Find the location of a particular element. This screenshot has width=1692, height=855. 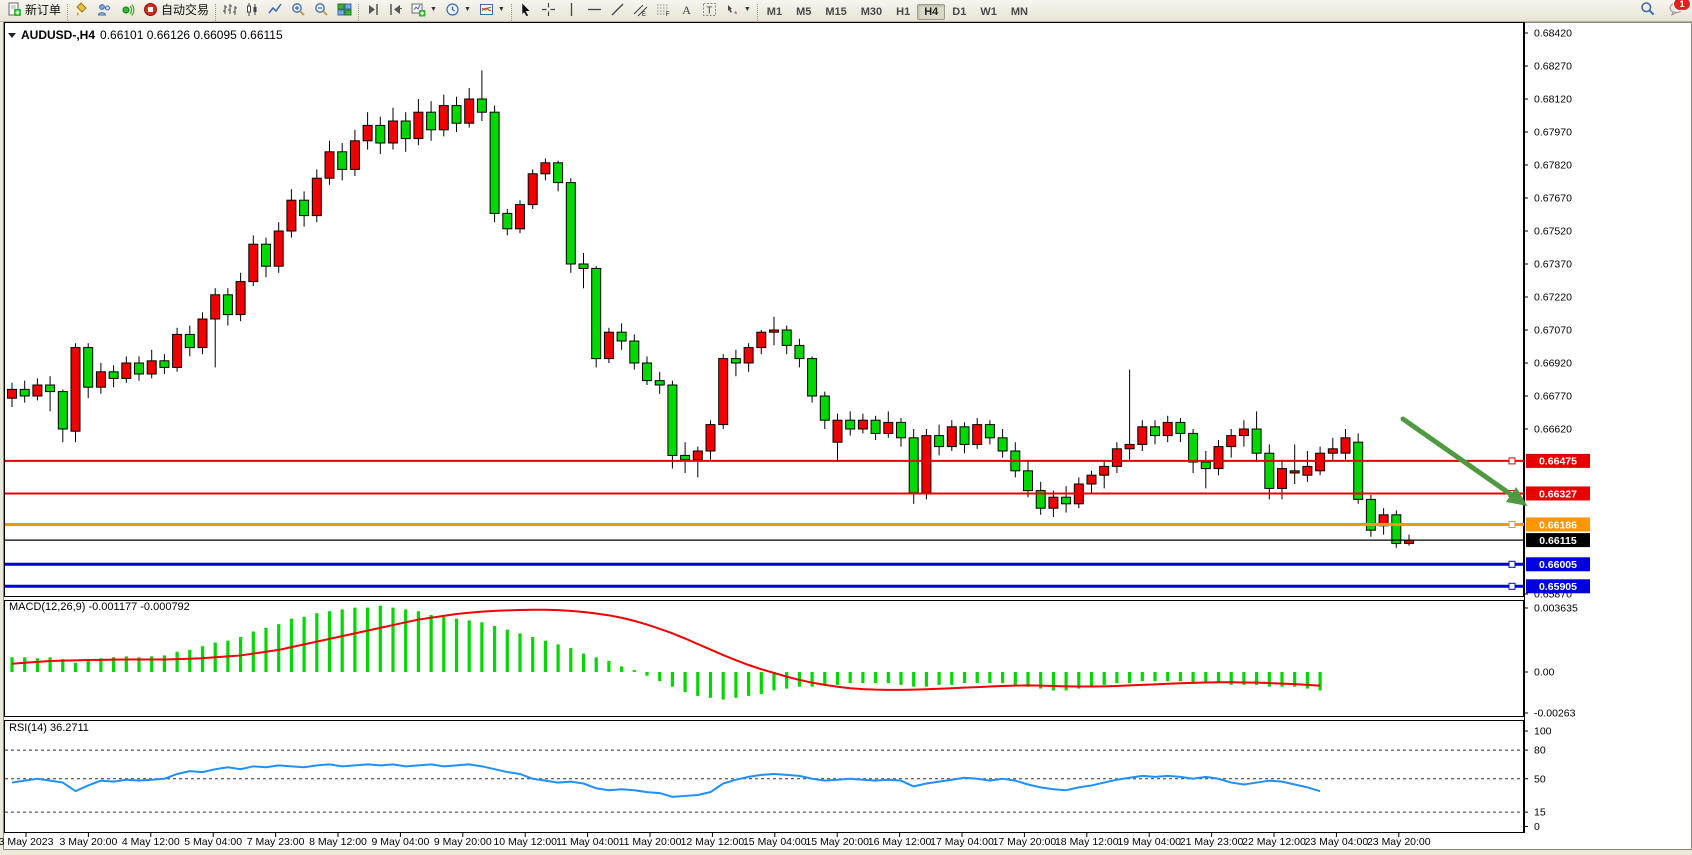

svg-text: F is located at coordinates (668, 14).